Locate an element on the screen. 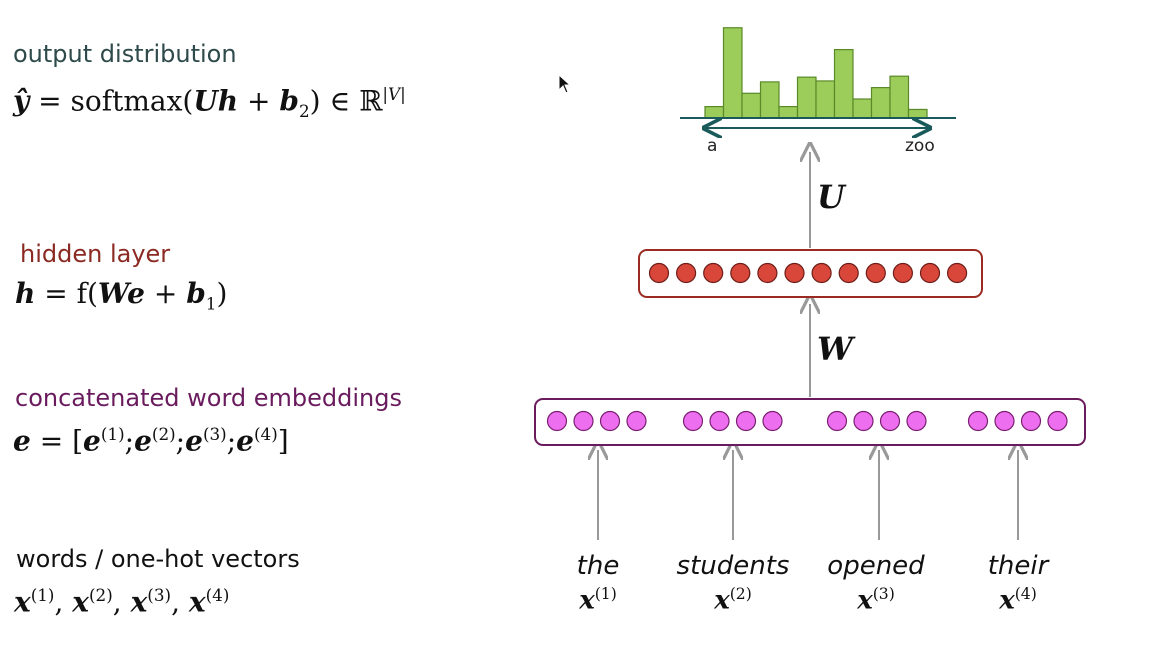 The image size is (1158, 669). embedding-layer-box is located at coordinates (810, 422).